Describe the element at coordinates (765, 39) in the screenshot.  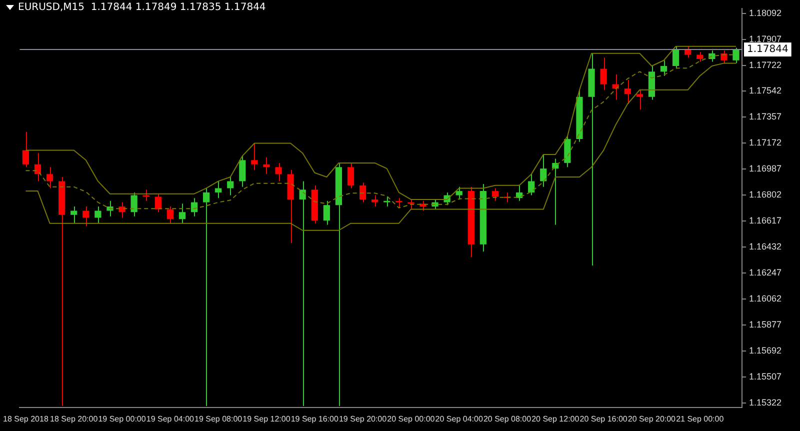
I see `y-tick-label: 1.17907` at that location.